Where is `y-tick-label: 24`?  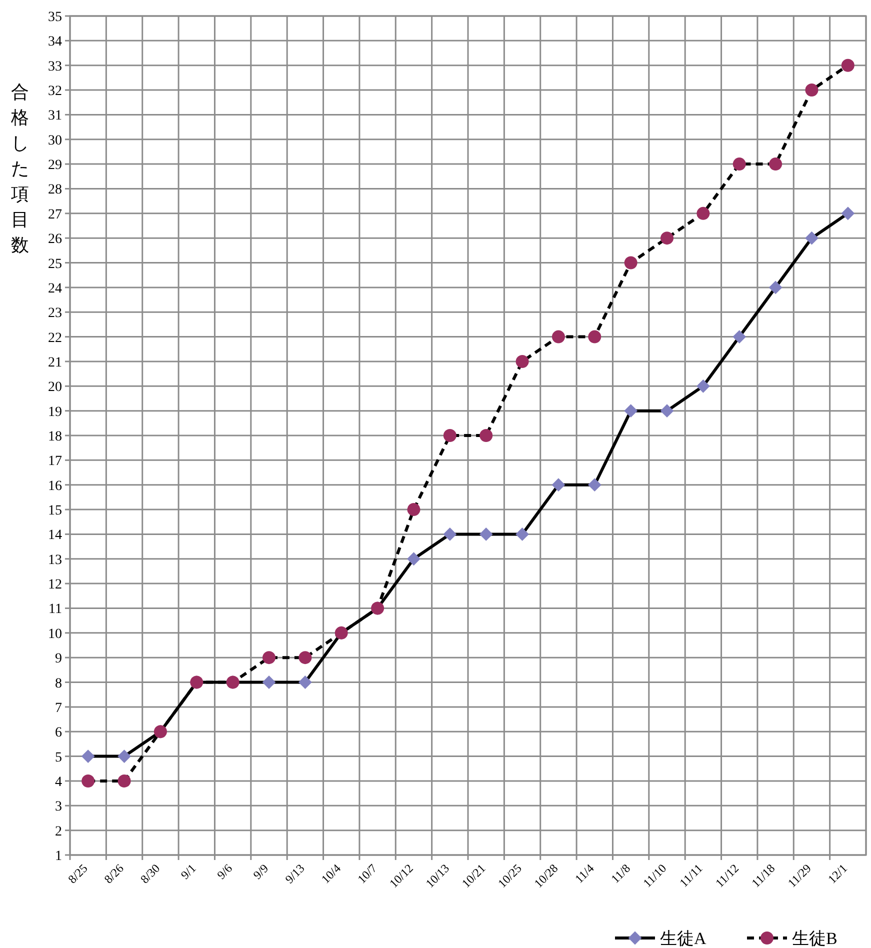
y-tick-label: 24 is located at coordinates (55, 288).